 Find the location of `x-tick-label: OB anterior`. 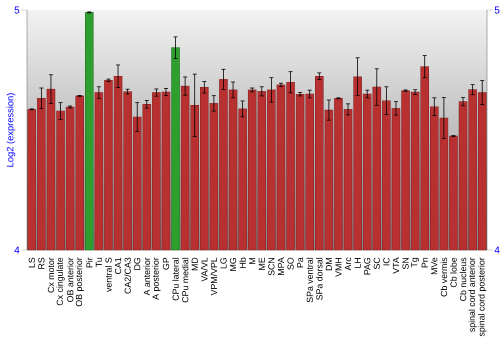

x-tick-label: OB anterior is located at coordinates (70, 279).